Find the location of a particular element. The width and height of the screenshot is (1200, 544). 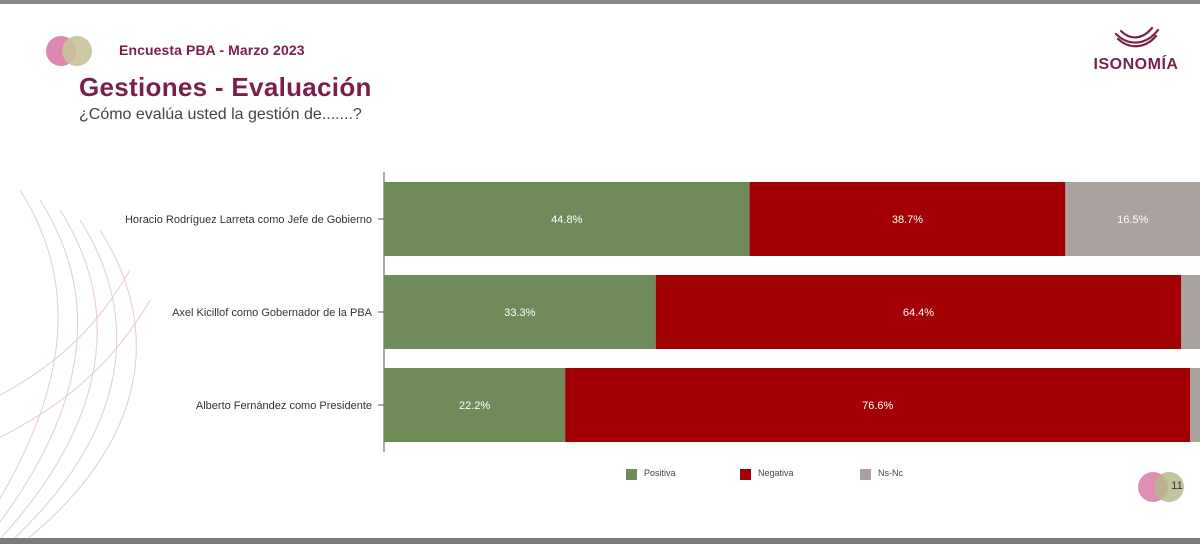

data-label: 64.4% is located at coordinates (918, 313).